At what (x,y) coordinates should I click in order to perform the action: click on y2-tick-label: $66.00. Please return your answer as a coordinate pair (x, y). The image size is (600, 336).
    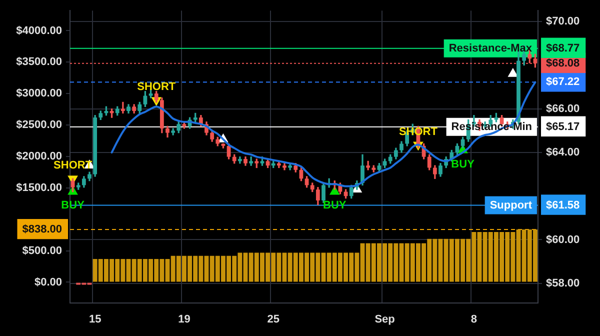
    Looking at the image, I should click on (563, 108).